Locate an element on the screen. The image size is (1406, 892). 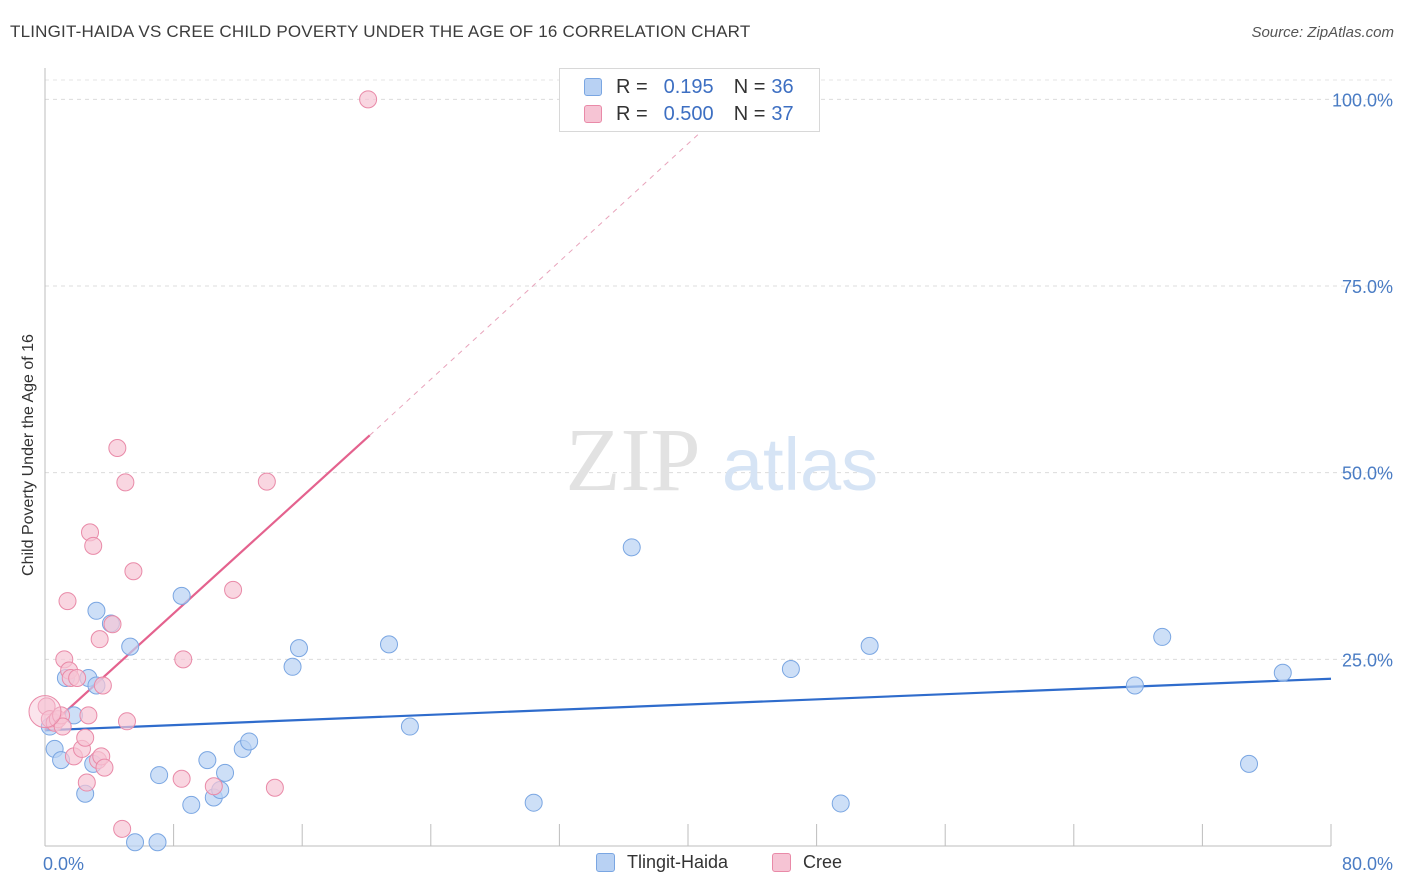
series-legend-cree: Cree is located at coordinates (807, 862).